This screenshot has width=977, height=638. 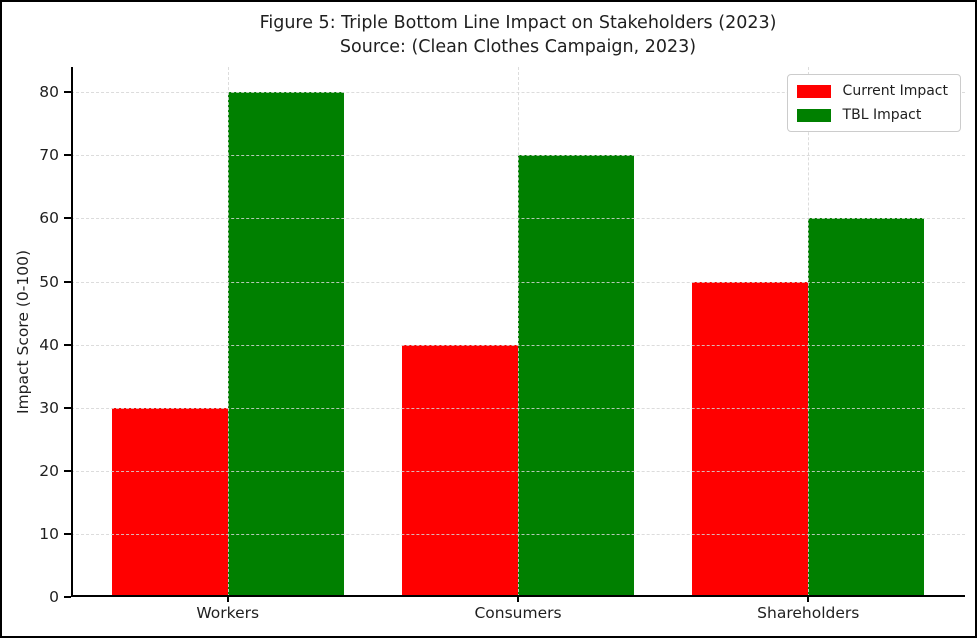 I want to click on bar-current-impact-workers, so click(x=169, y=502).